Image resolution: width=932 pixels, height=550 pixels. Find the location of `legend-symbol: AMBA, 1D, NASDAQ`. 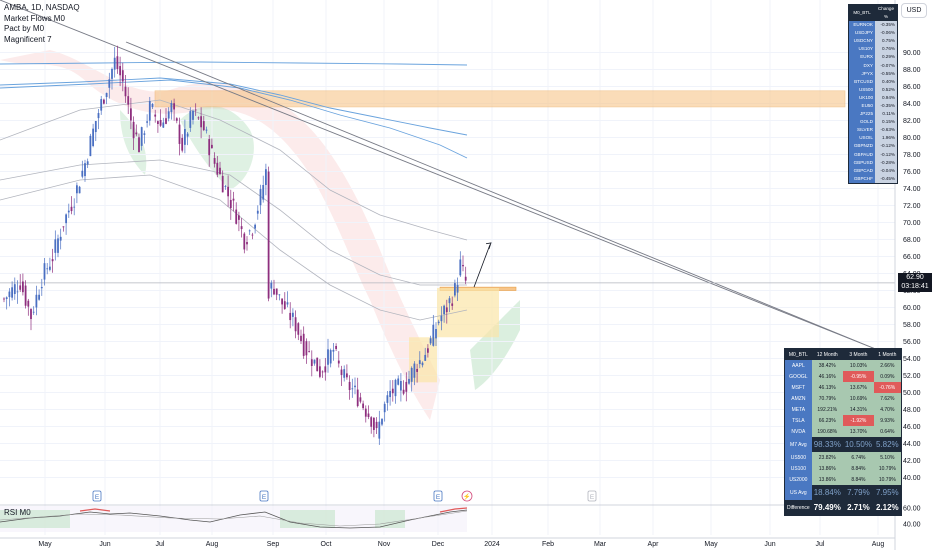

legend-symbol: AMBA, 1D, NASDAQ is located at coordinates (42, 7).